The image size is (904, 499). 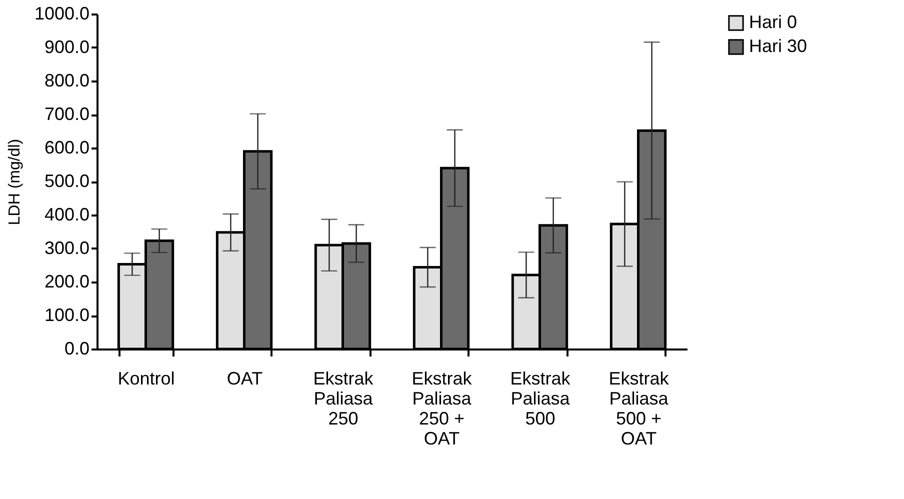 I want to click on y-tick-label: 600.0, so click(x=67, y=148).